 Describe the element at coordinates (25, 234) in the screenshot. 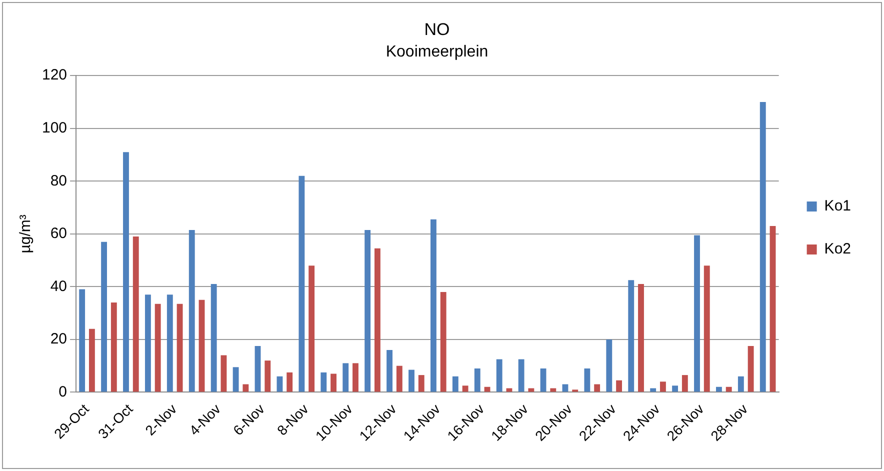

I see `y-axis-title: µg/m³` at that location.